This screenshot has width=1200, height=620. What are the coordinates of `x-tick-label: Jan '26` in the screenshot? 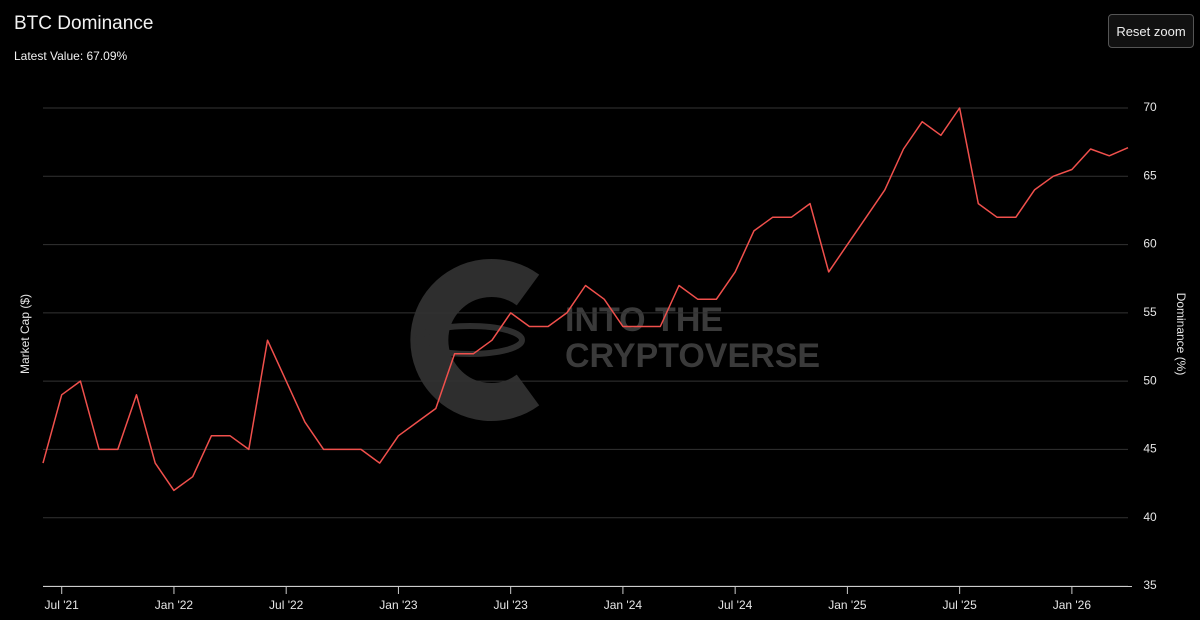 It's located at (1072, 605).